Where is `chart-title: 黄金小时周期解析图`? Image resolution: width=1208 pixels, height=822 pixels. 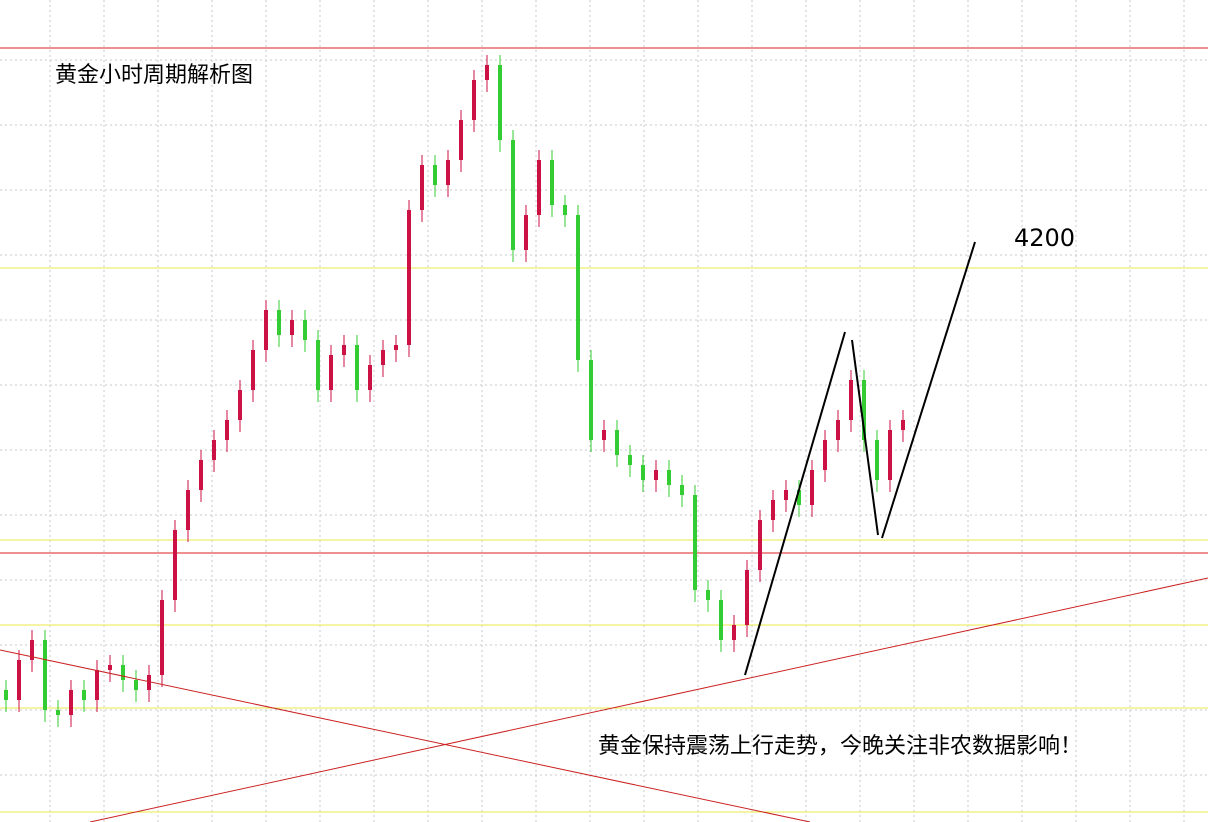 chart-title: 黄金小时周期解析图 is located at coordinates (154, 75).